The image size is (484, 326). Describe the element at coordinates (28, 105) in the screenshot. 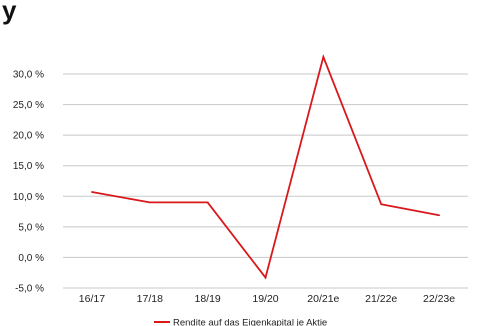

I see `y-tick-label: 25,0 %` at that location.